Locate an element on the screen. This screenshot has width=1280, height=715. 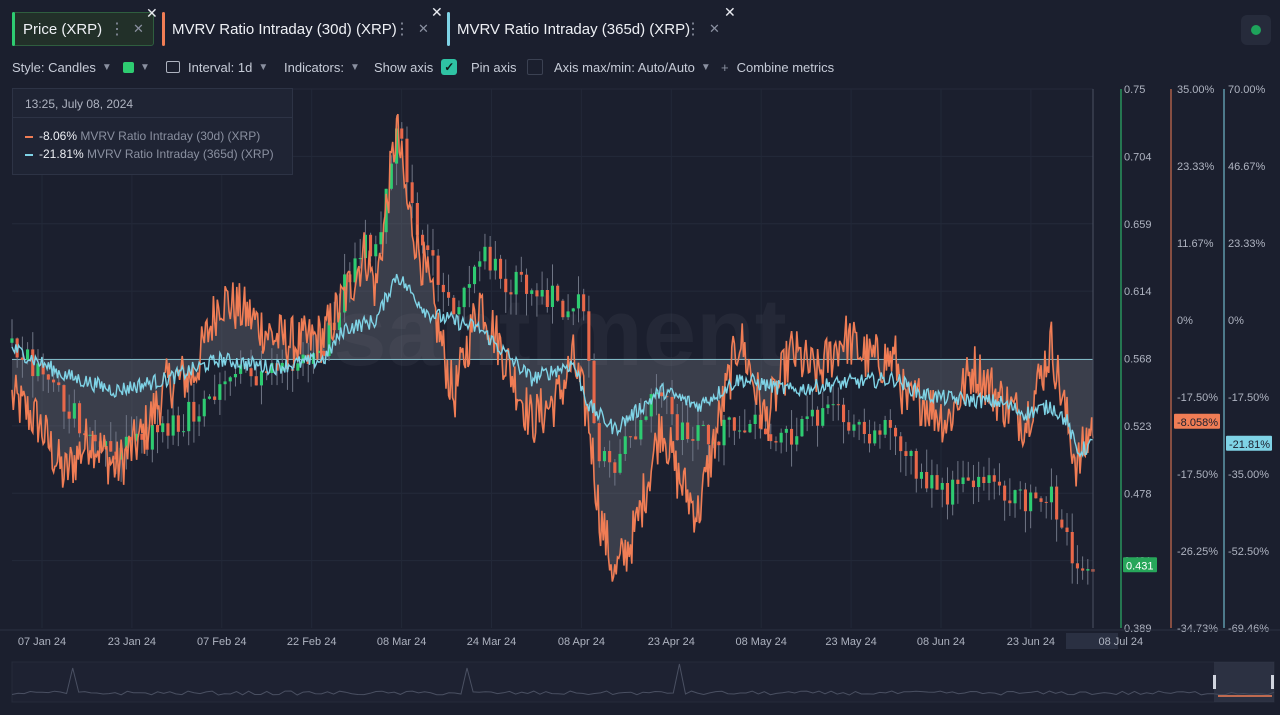
navigator is located at coordinates (643, 682).